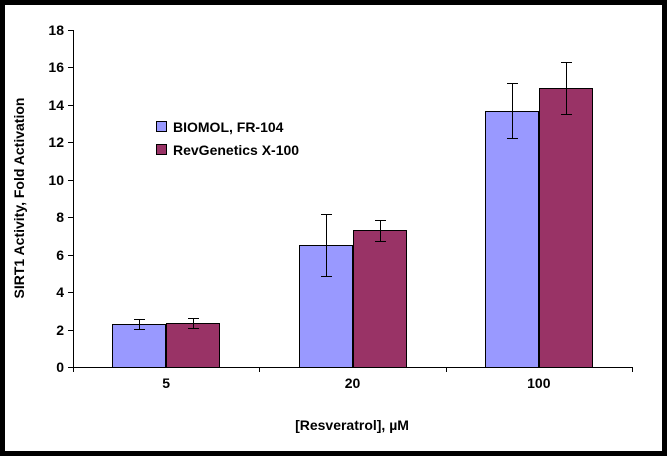 Image resolution: width=667 pixels, height=456 pixels. Describe the element at coordinates (352, 425) in the screenshot. I see `x-axis-title: [Resveratrol], µM` at that location.